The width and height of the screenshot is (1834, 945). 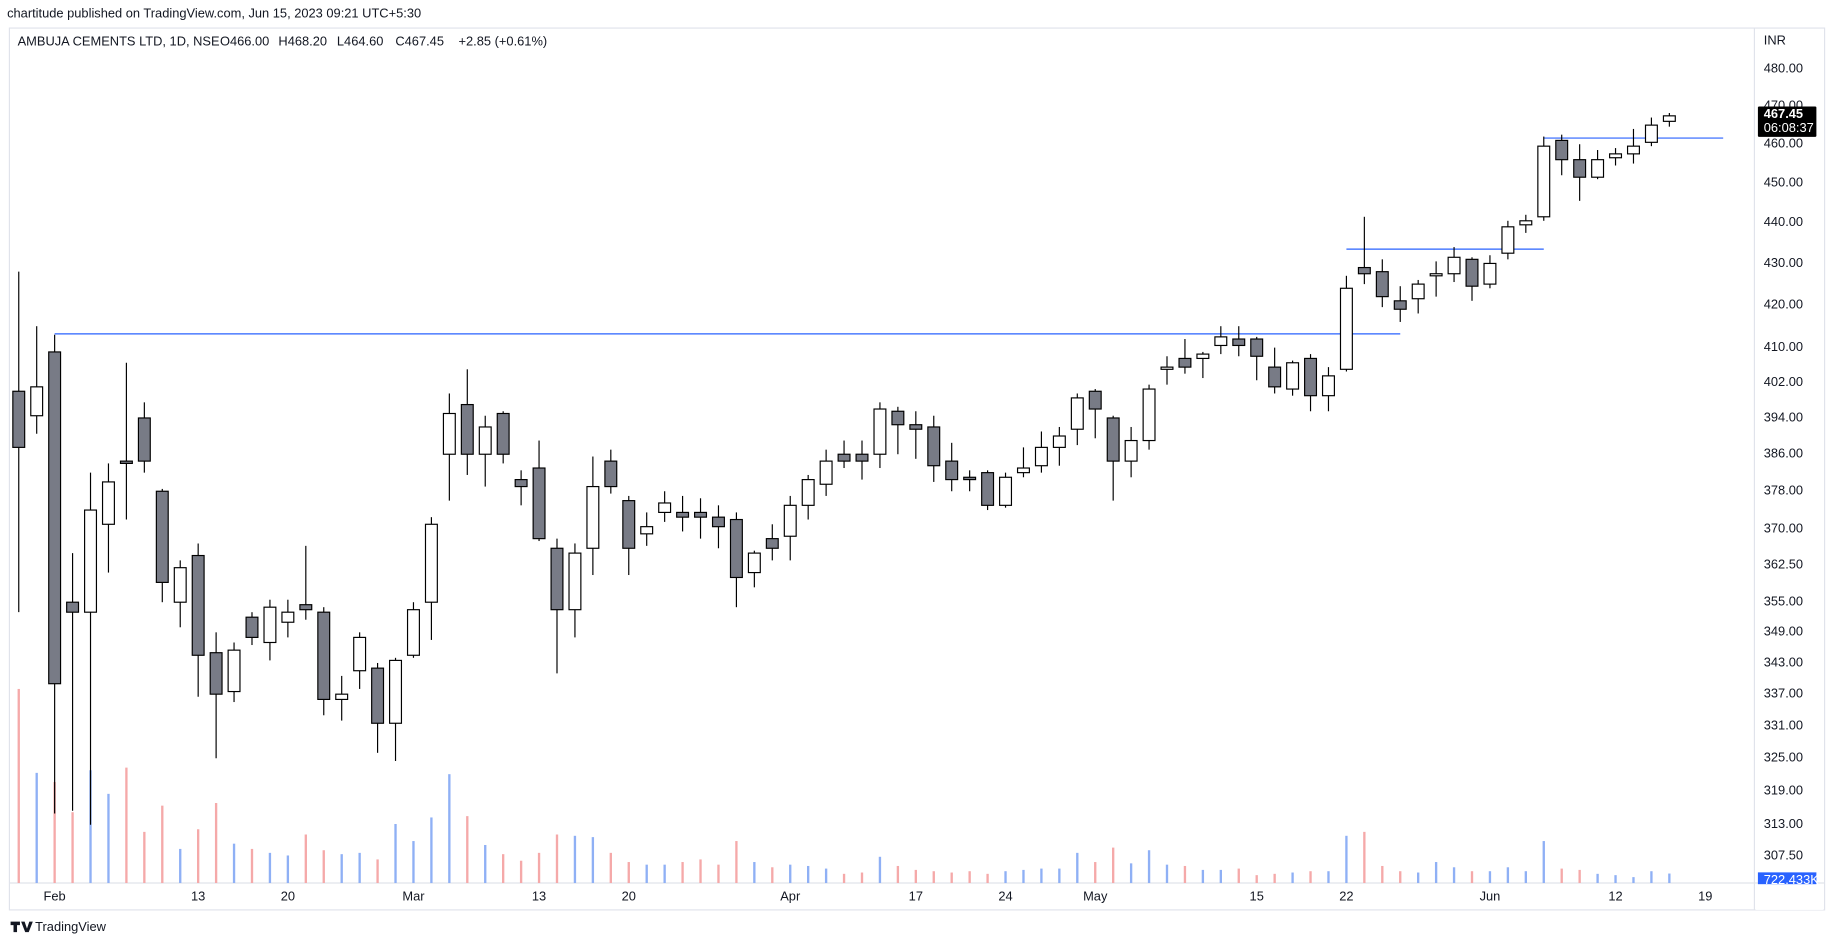 What do you see at coordinates (1615, 895) in the screenshot?
I see `x-tick-label: 12` at bounding box center [1615, 895].